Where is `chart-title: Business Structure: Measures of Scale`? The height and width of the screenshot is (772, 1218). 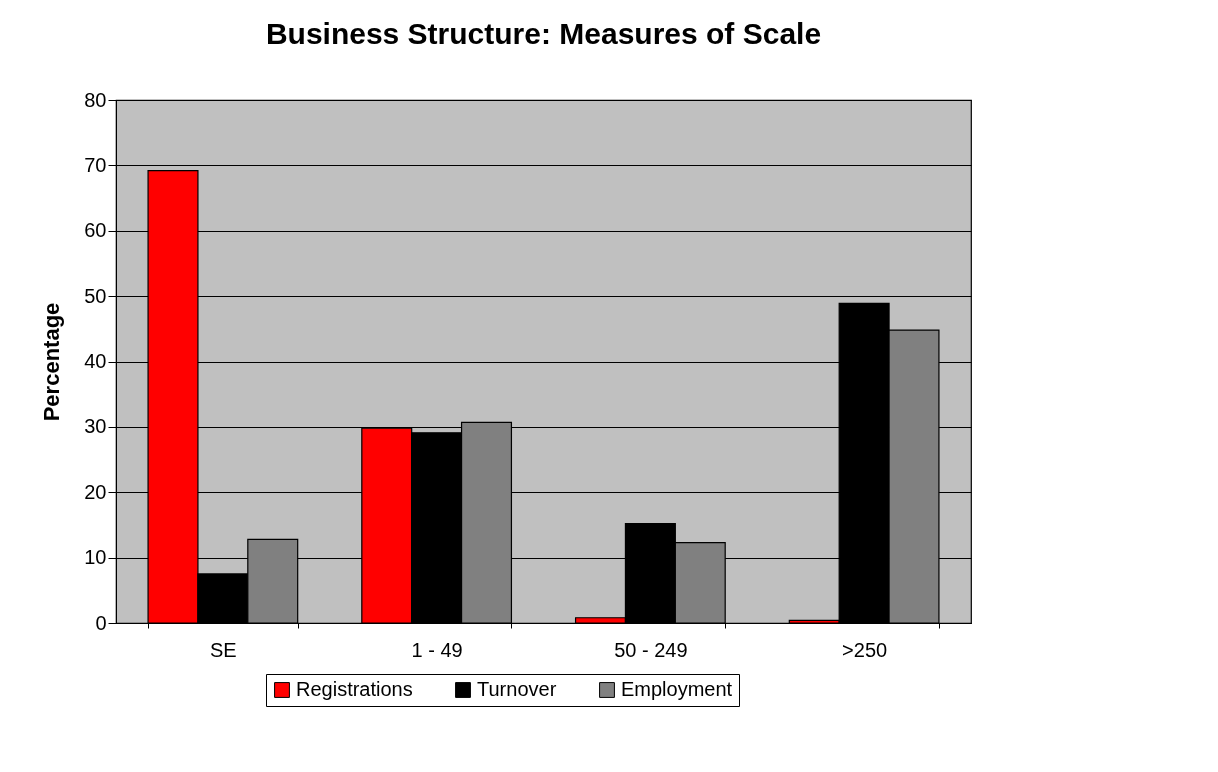 chart-title: Business Structure: Measures of Scale is located at coordinates (543, 33).